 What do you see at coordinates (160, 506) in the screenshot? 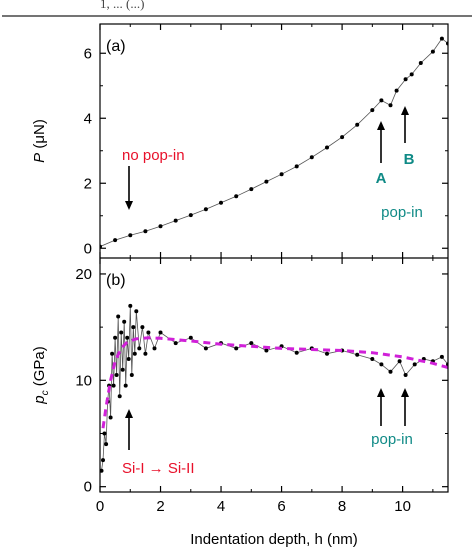
I see `x-tick-label: 2` at bounding box center [160, 506].